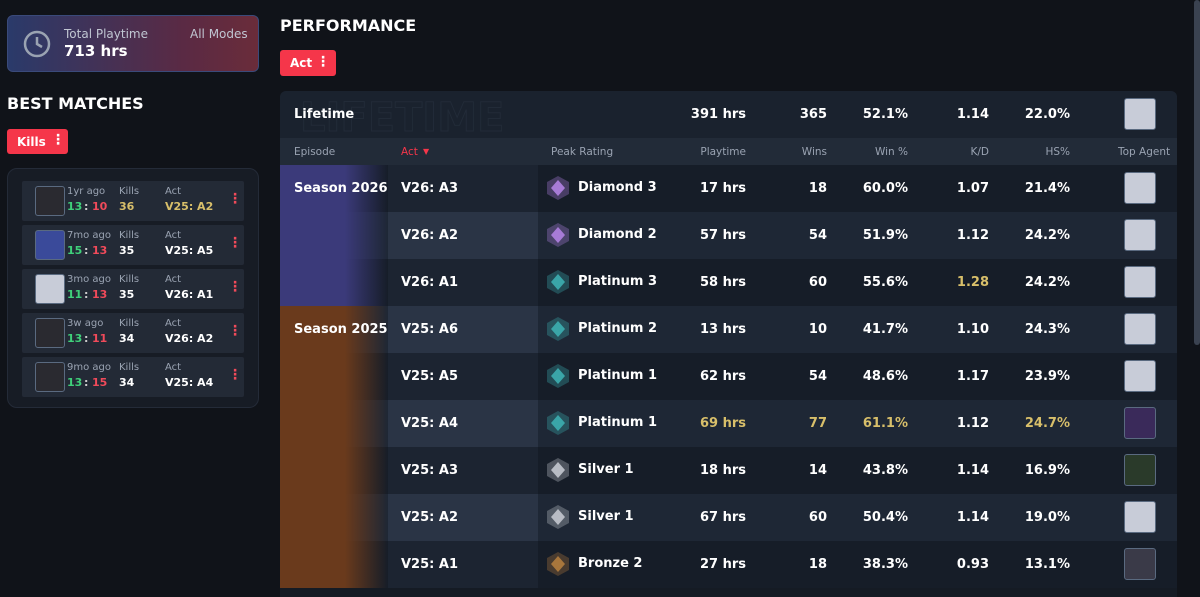 This screenshot has width=1200, height=597. I want to click on table-row: V25: A4 Platinum 1 69 hrs 77 61.1% 1.12 24.7%, so click(728, 423).